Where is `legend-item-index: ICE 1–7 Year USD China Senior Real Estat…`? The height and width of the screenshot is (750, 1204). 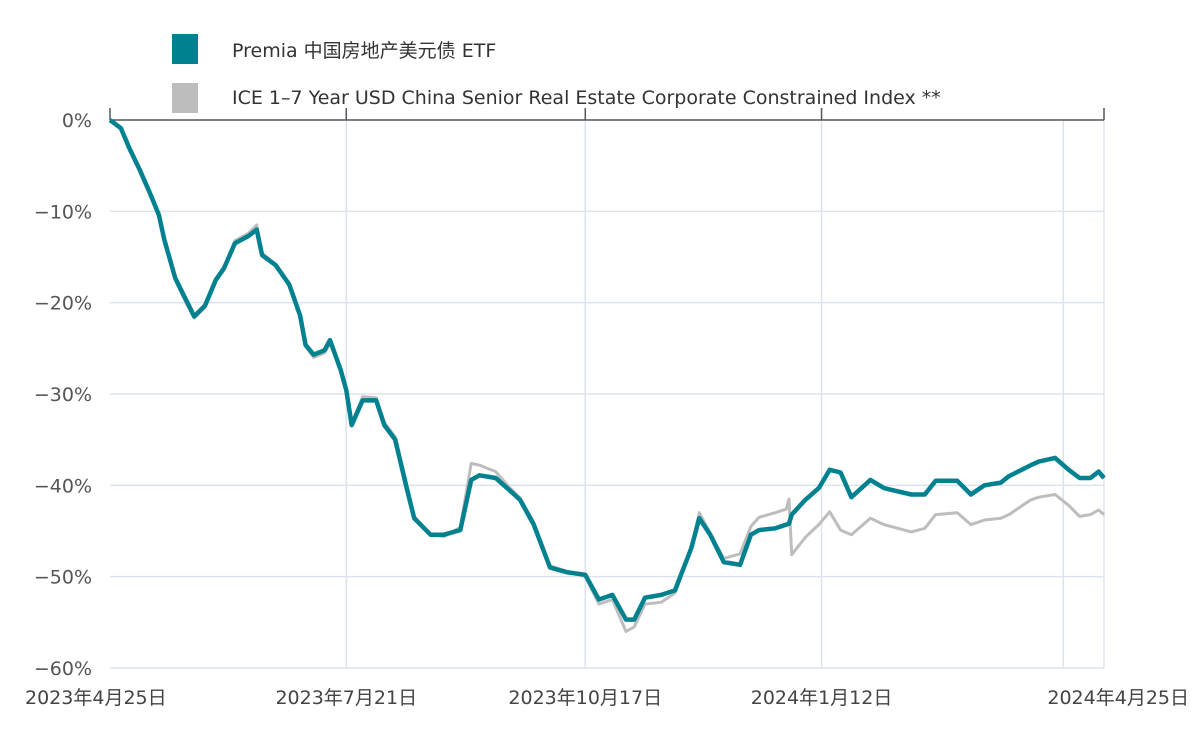
legend-item-index: ICE 1–7 Year USD China Senior Real Estat… is located at coordinates (556, 98).